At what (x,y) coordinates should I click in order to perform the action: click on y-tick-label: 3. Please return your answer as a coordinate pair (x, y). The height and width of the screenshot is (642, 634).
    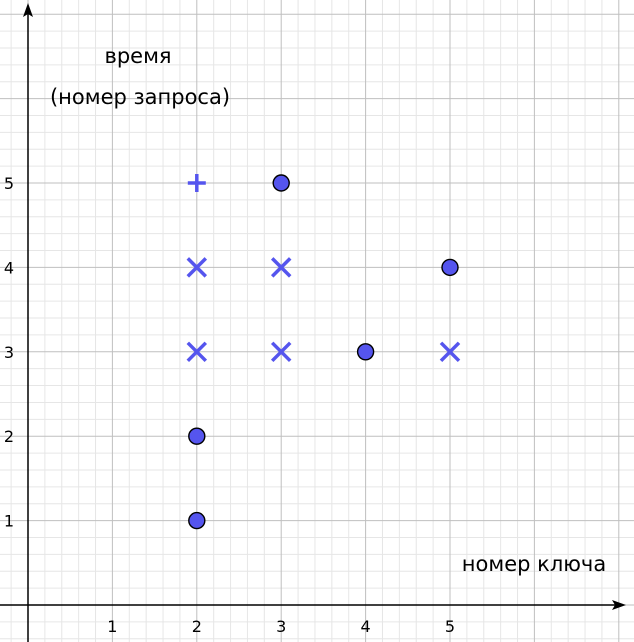
    Looking at the image, I should click on (9, 352).